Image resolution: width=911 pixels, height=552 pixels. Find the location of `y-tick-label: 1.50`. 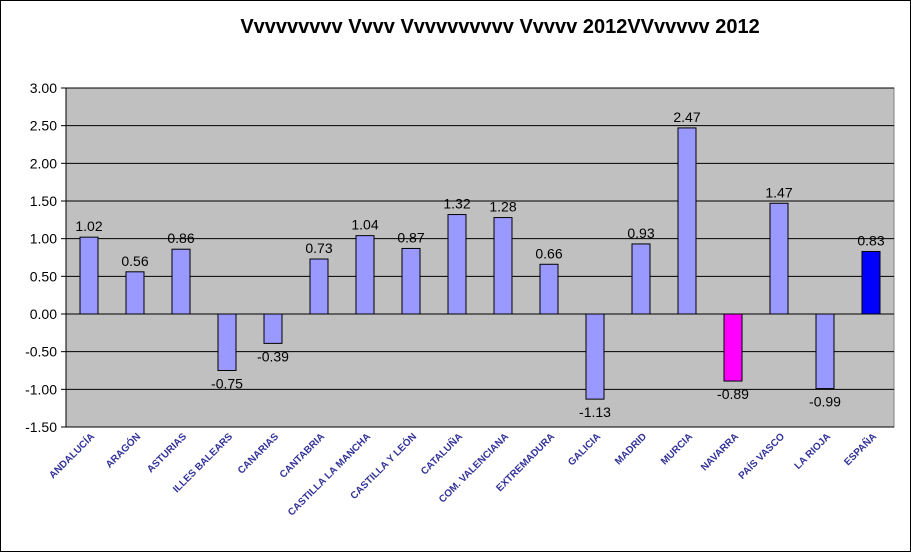

y-tick-label: 1.50 is located at coordinates (43, 201).